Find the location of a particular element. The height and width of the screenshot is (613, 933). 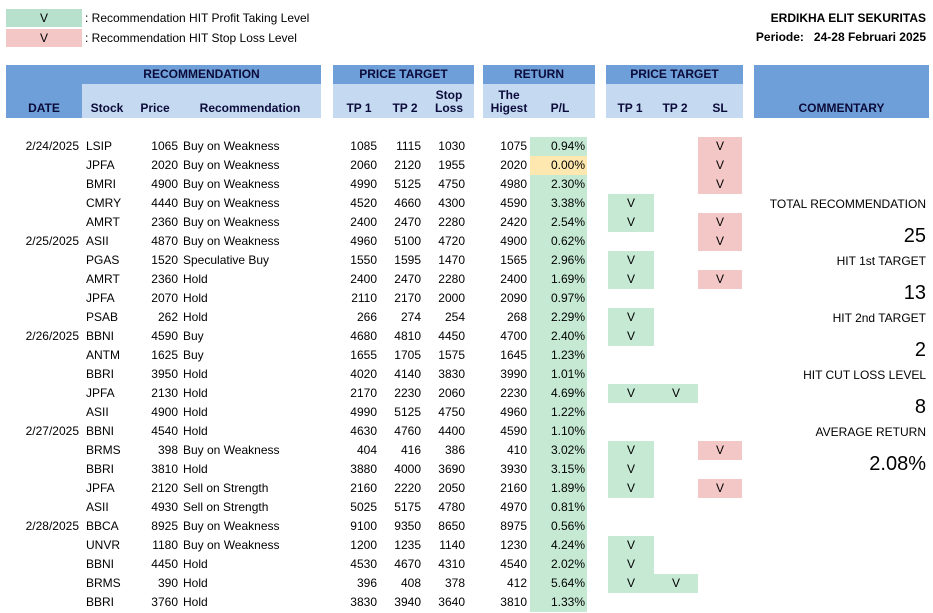

cell-stock: BBNI is located at coordinates (100, 431).